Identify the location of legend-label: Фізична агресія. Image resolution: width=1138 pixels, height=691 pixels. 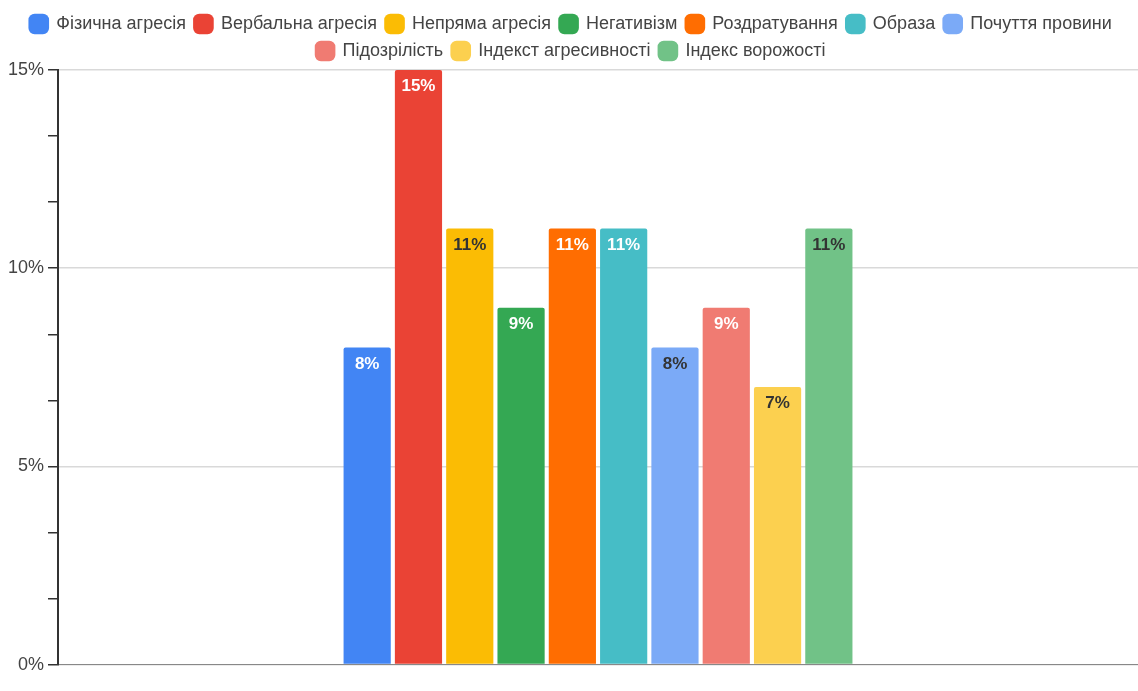
(121, 22).